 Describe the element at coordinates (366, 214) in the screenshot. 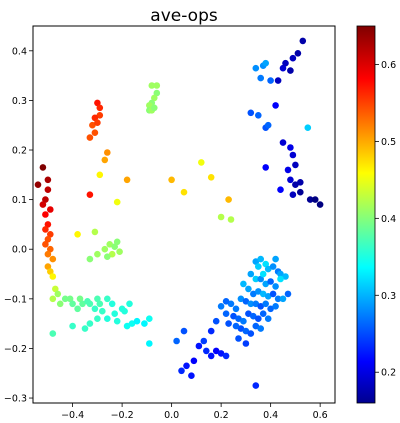

I see `colorbar` at that location.